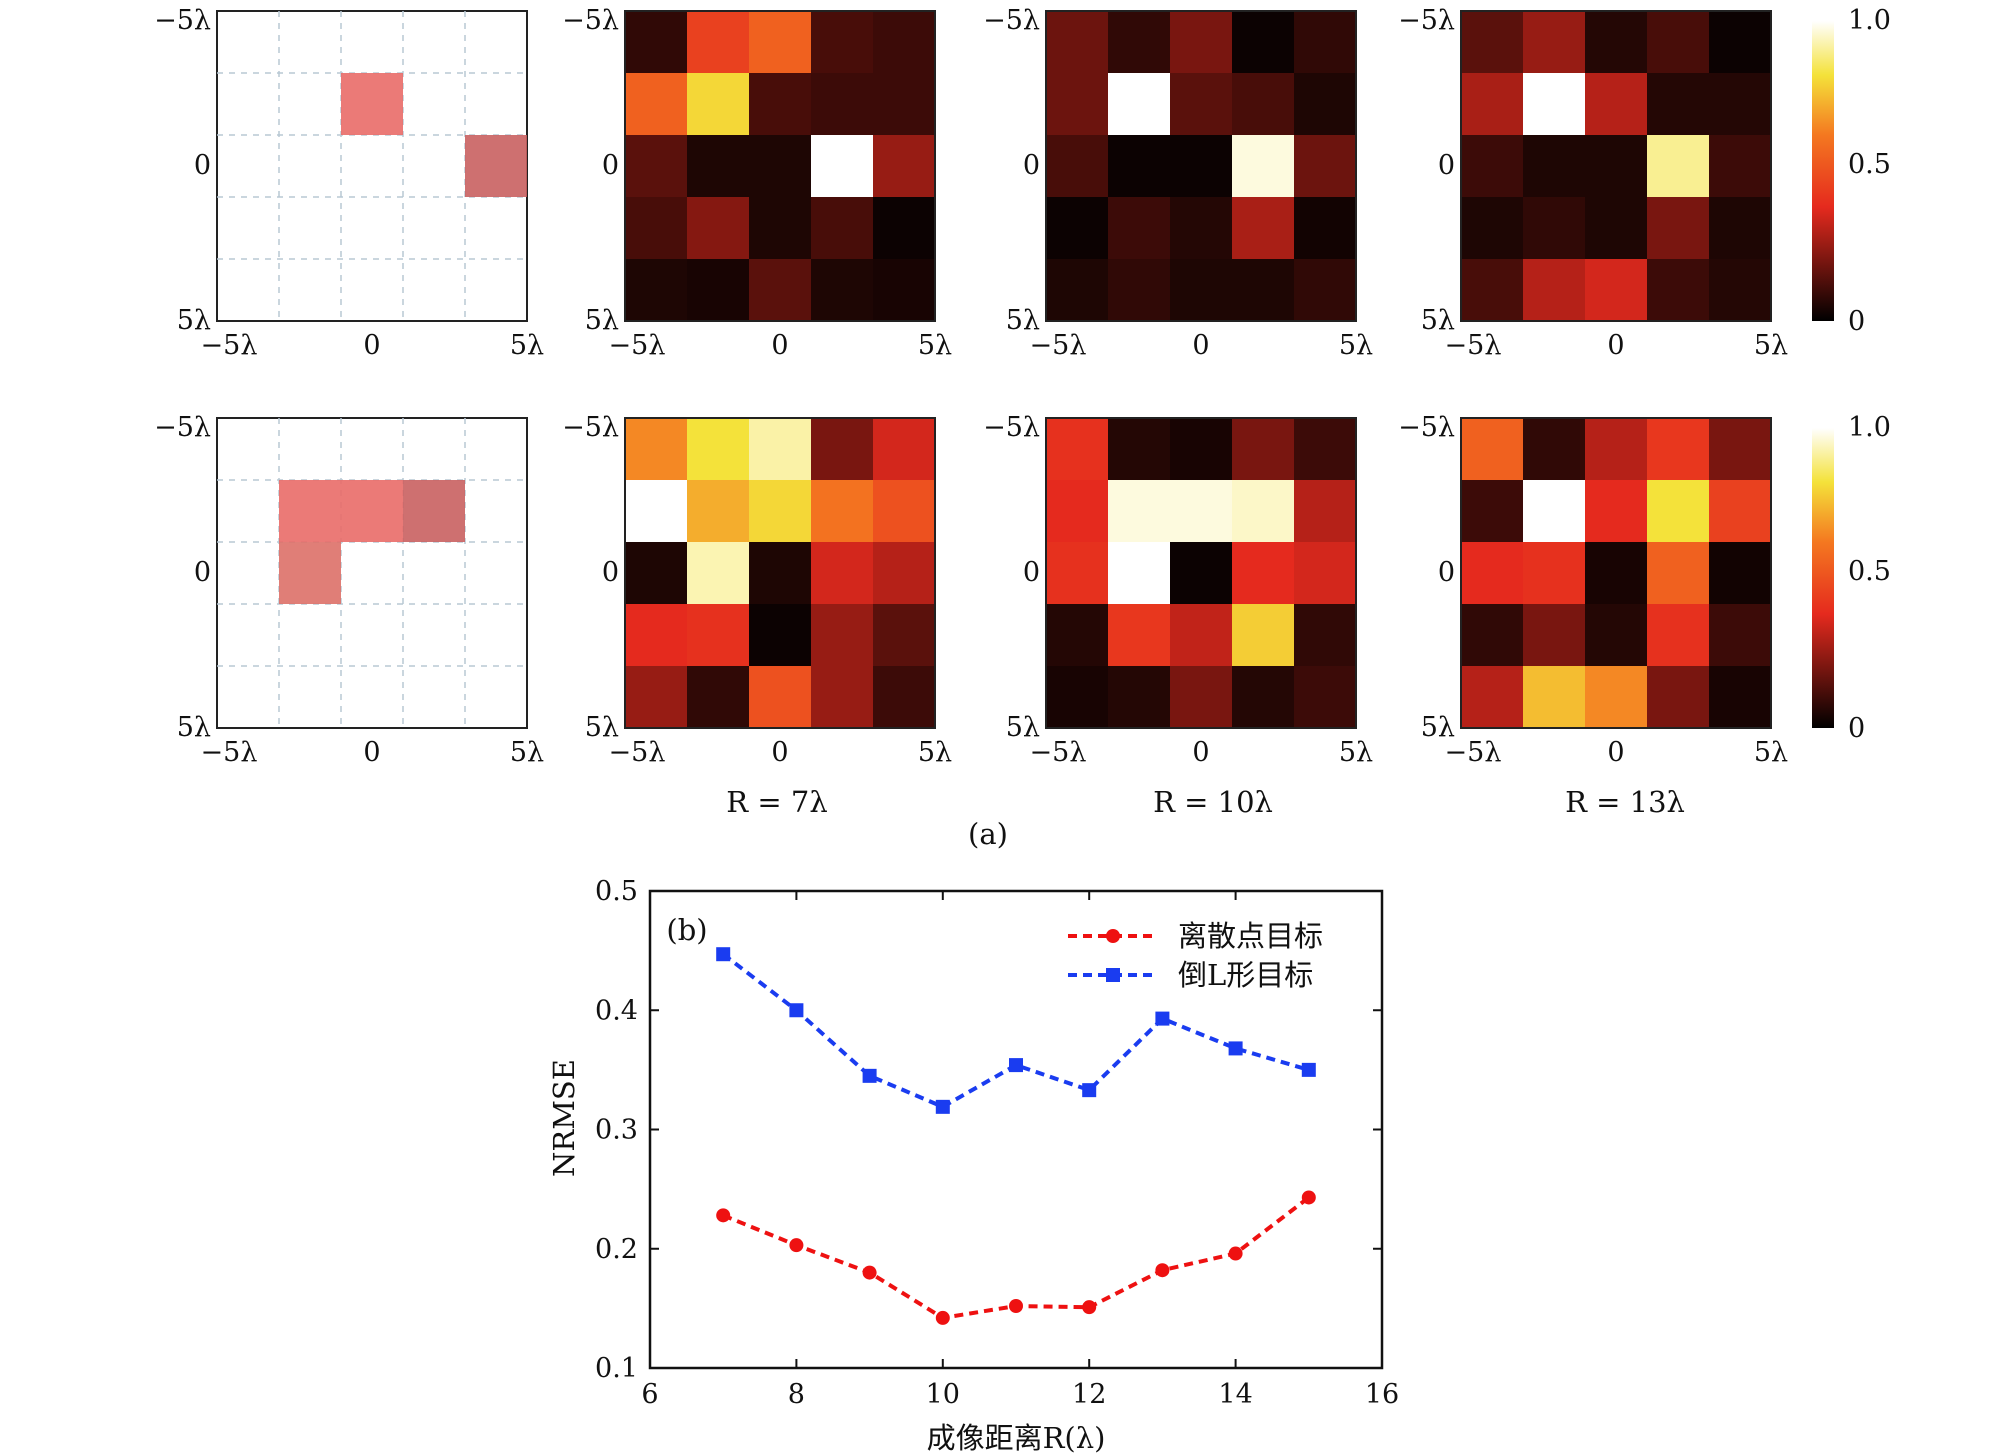  I want to click on column-label-R13: R = 13λ, so click(1625, 802).